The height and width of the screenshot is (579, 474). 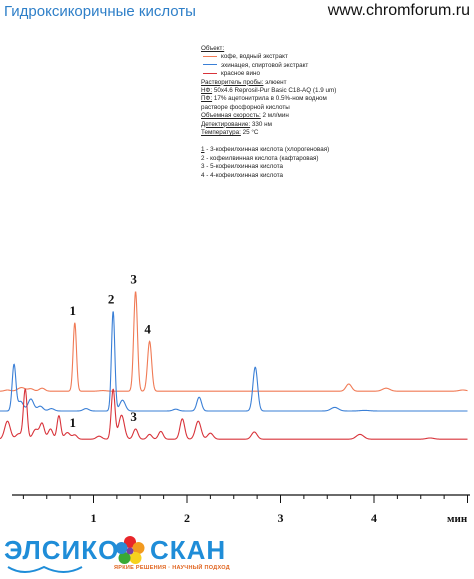 I want to click on peak-description: - 4-кофеилхинная кислота, so click(x=244, y=175).